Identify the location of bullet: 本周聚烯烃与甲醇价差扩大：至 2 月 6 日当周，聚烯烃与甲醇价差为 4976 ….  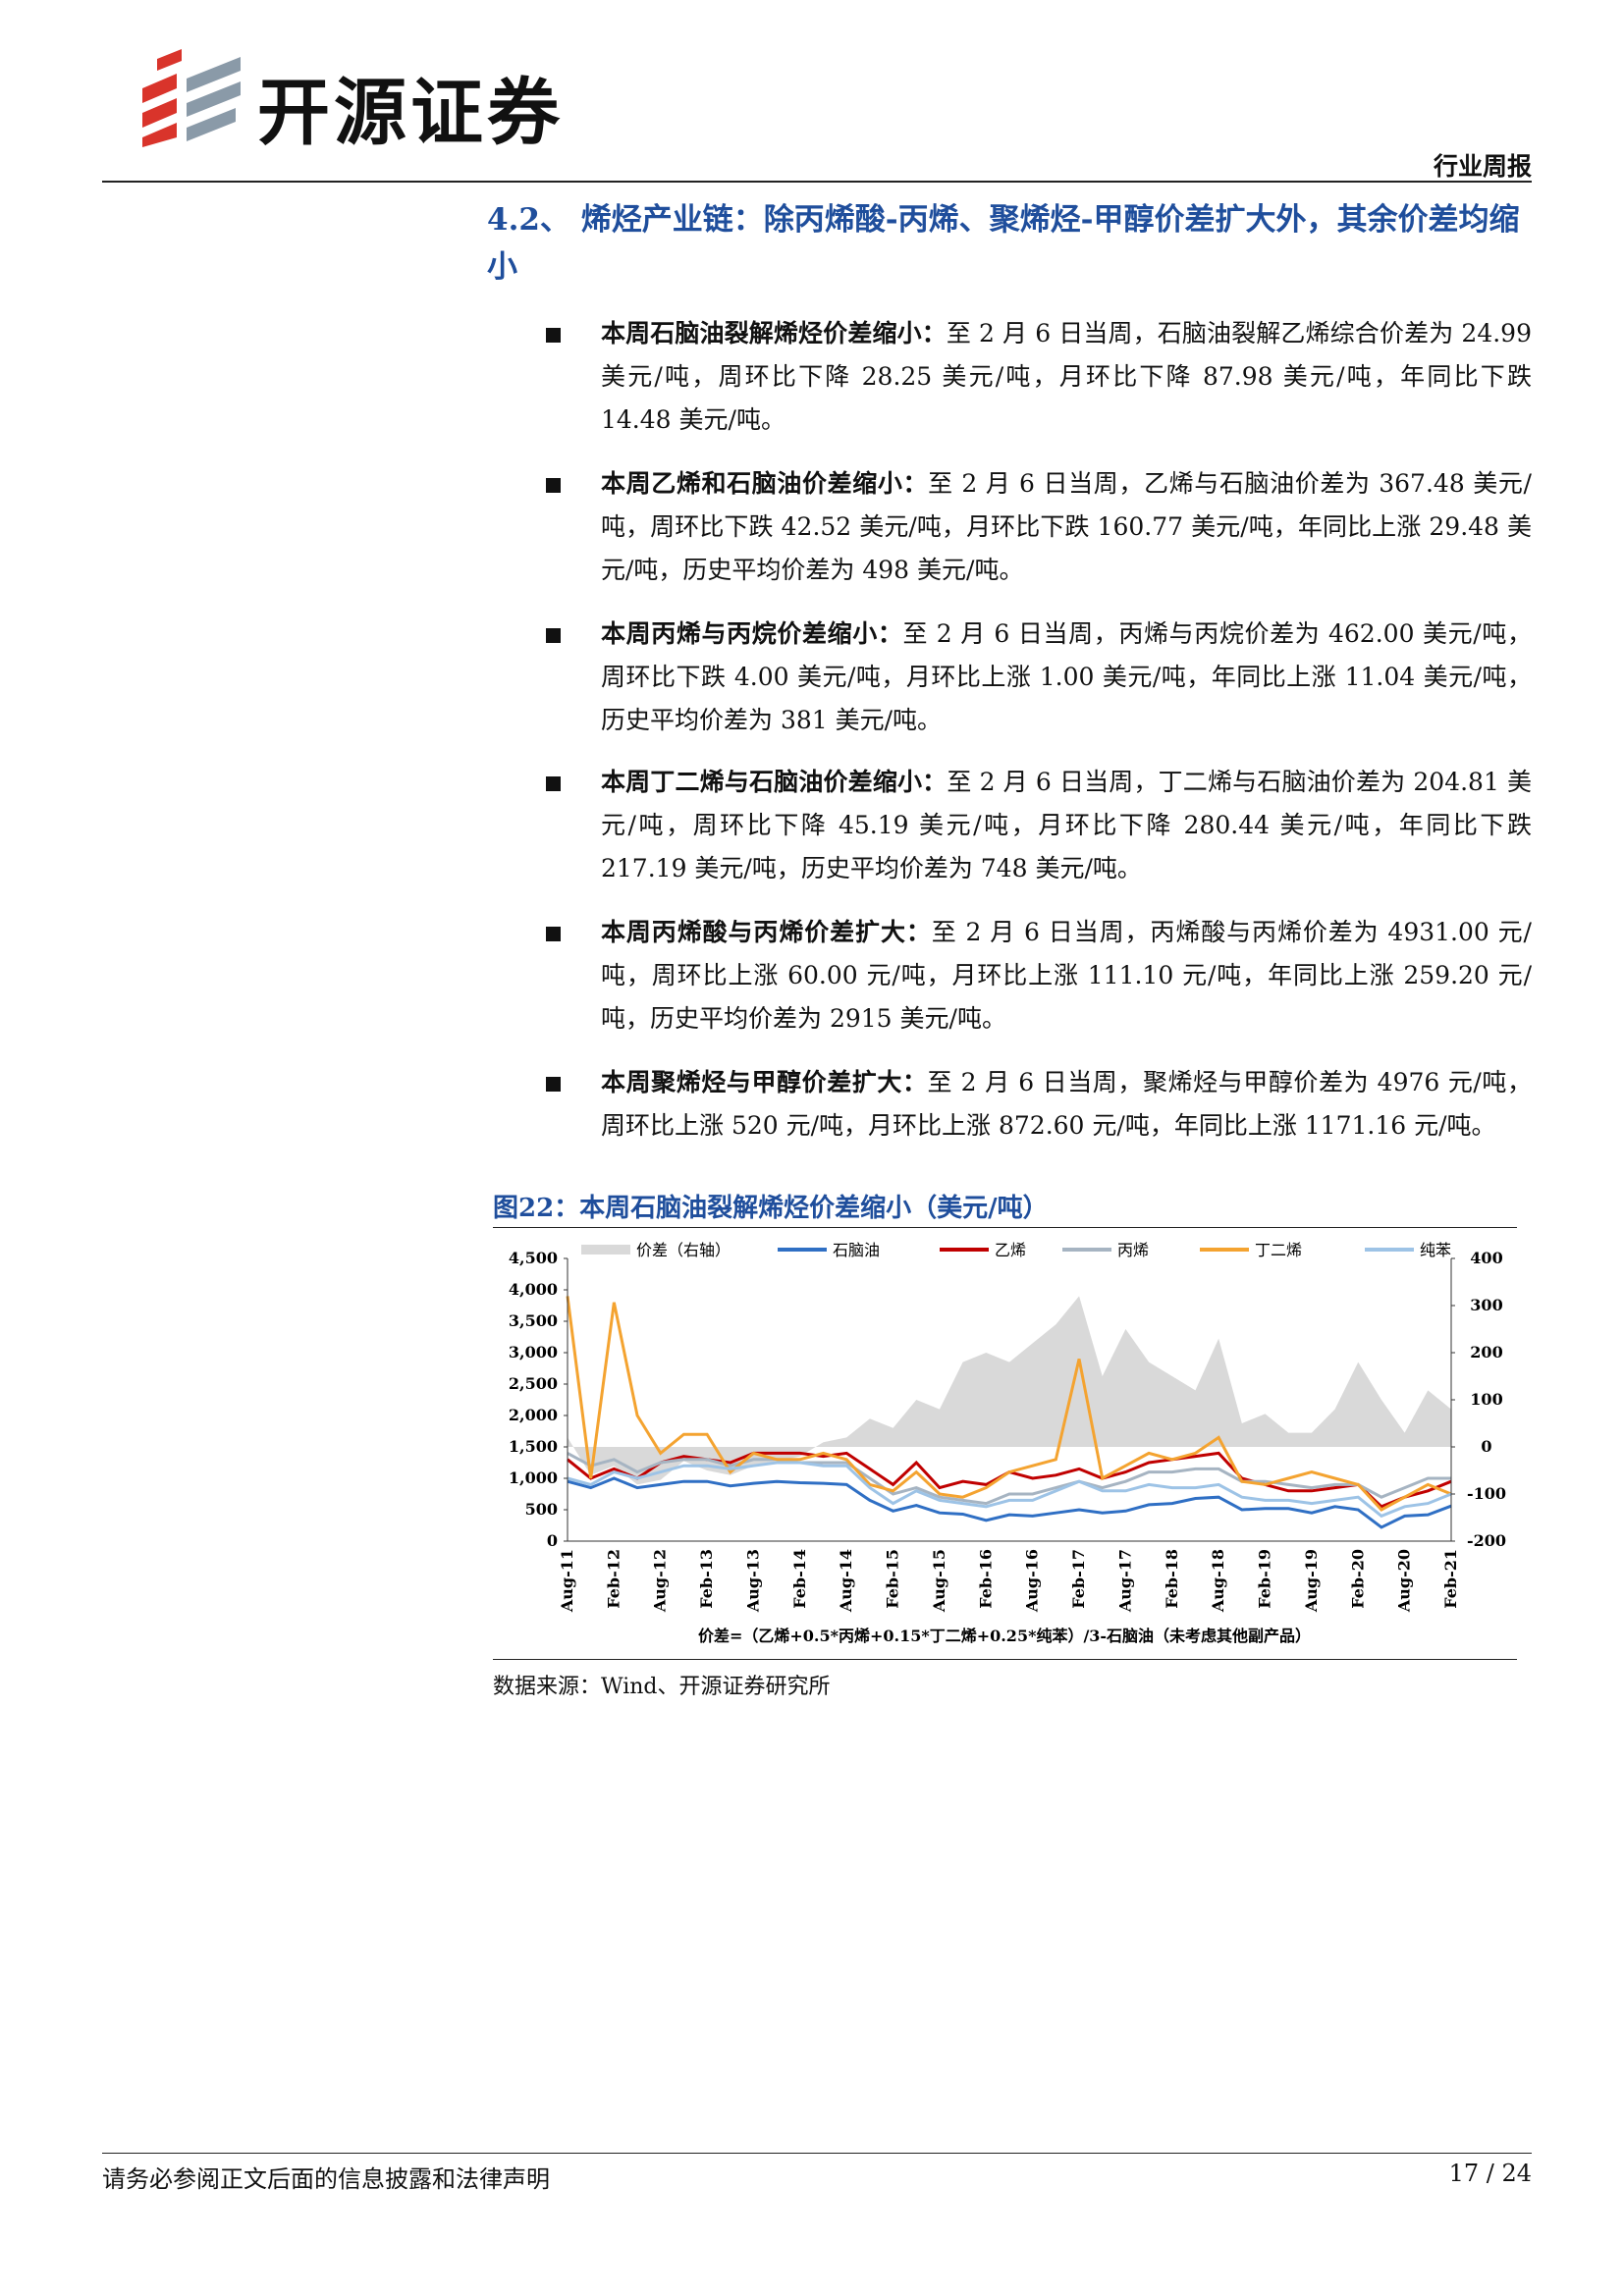
(1066, 1104).